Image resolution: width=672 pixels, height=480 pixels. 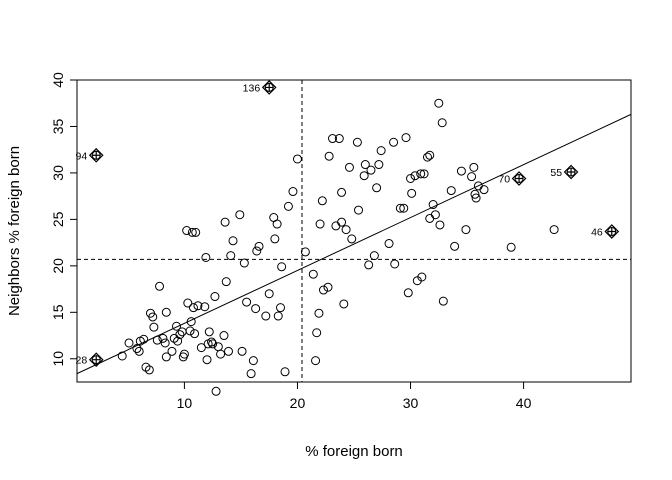 What do you see at coordinates (411, 403) in the screenshot?
I see `x-tick-label: 30` at bounding box center [411, 403].